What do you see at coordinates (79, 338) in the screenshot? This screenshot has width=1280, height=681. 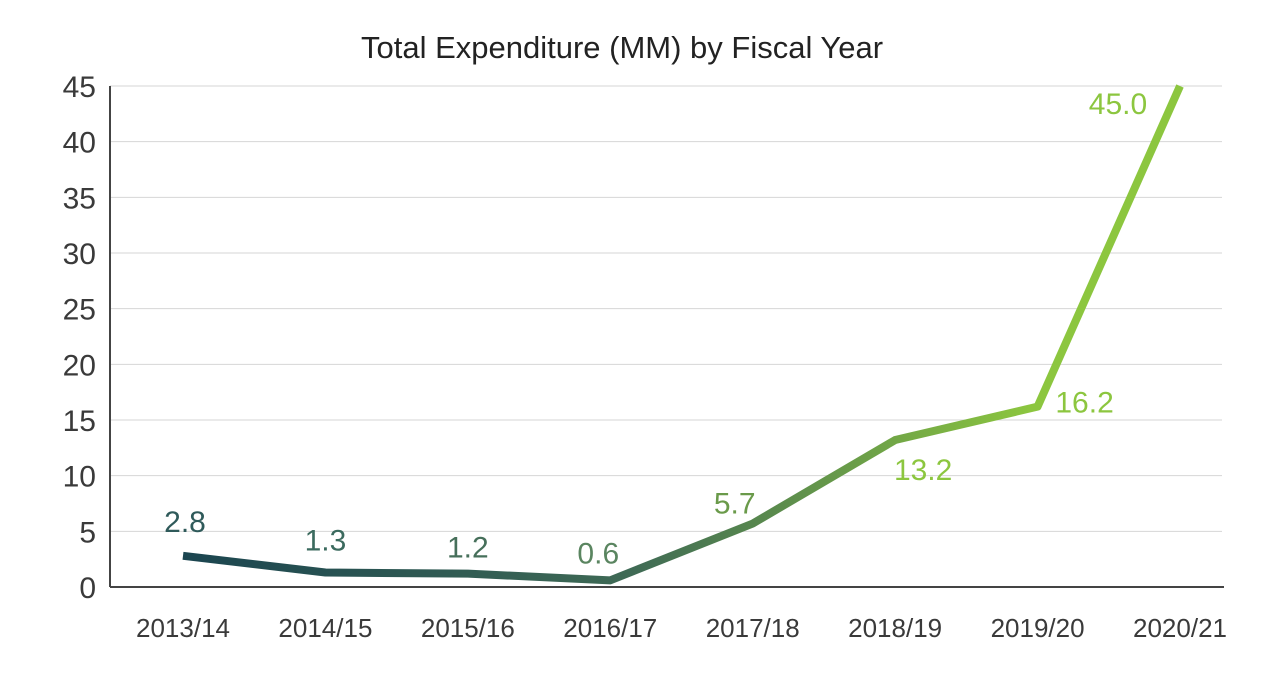 I see `y-axis-ticks: 0 5 10 15 20 25 30 35 40 45` at bounding box center [79, 338].